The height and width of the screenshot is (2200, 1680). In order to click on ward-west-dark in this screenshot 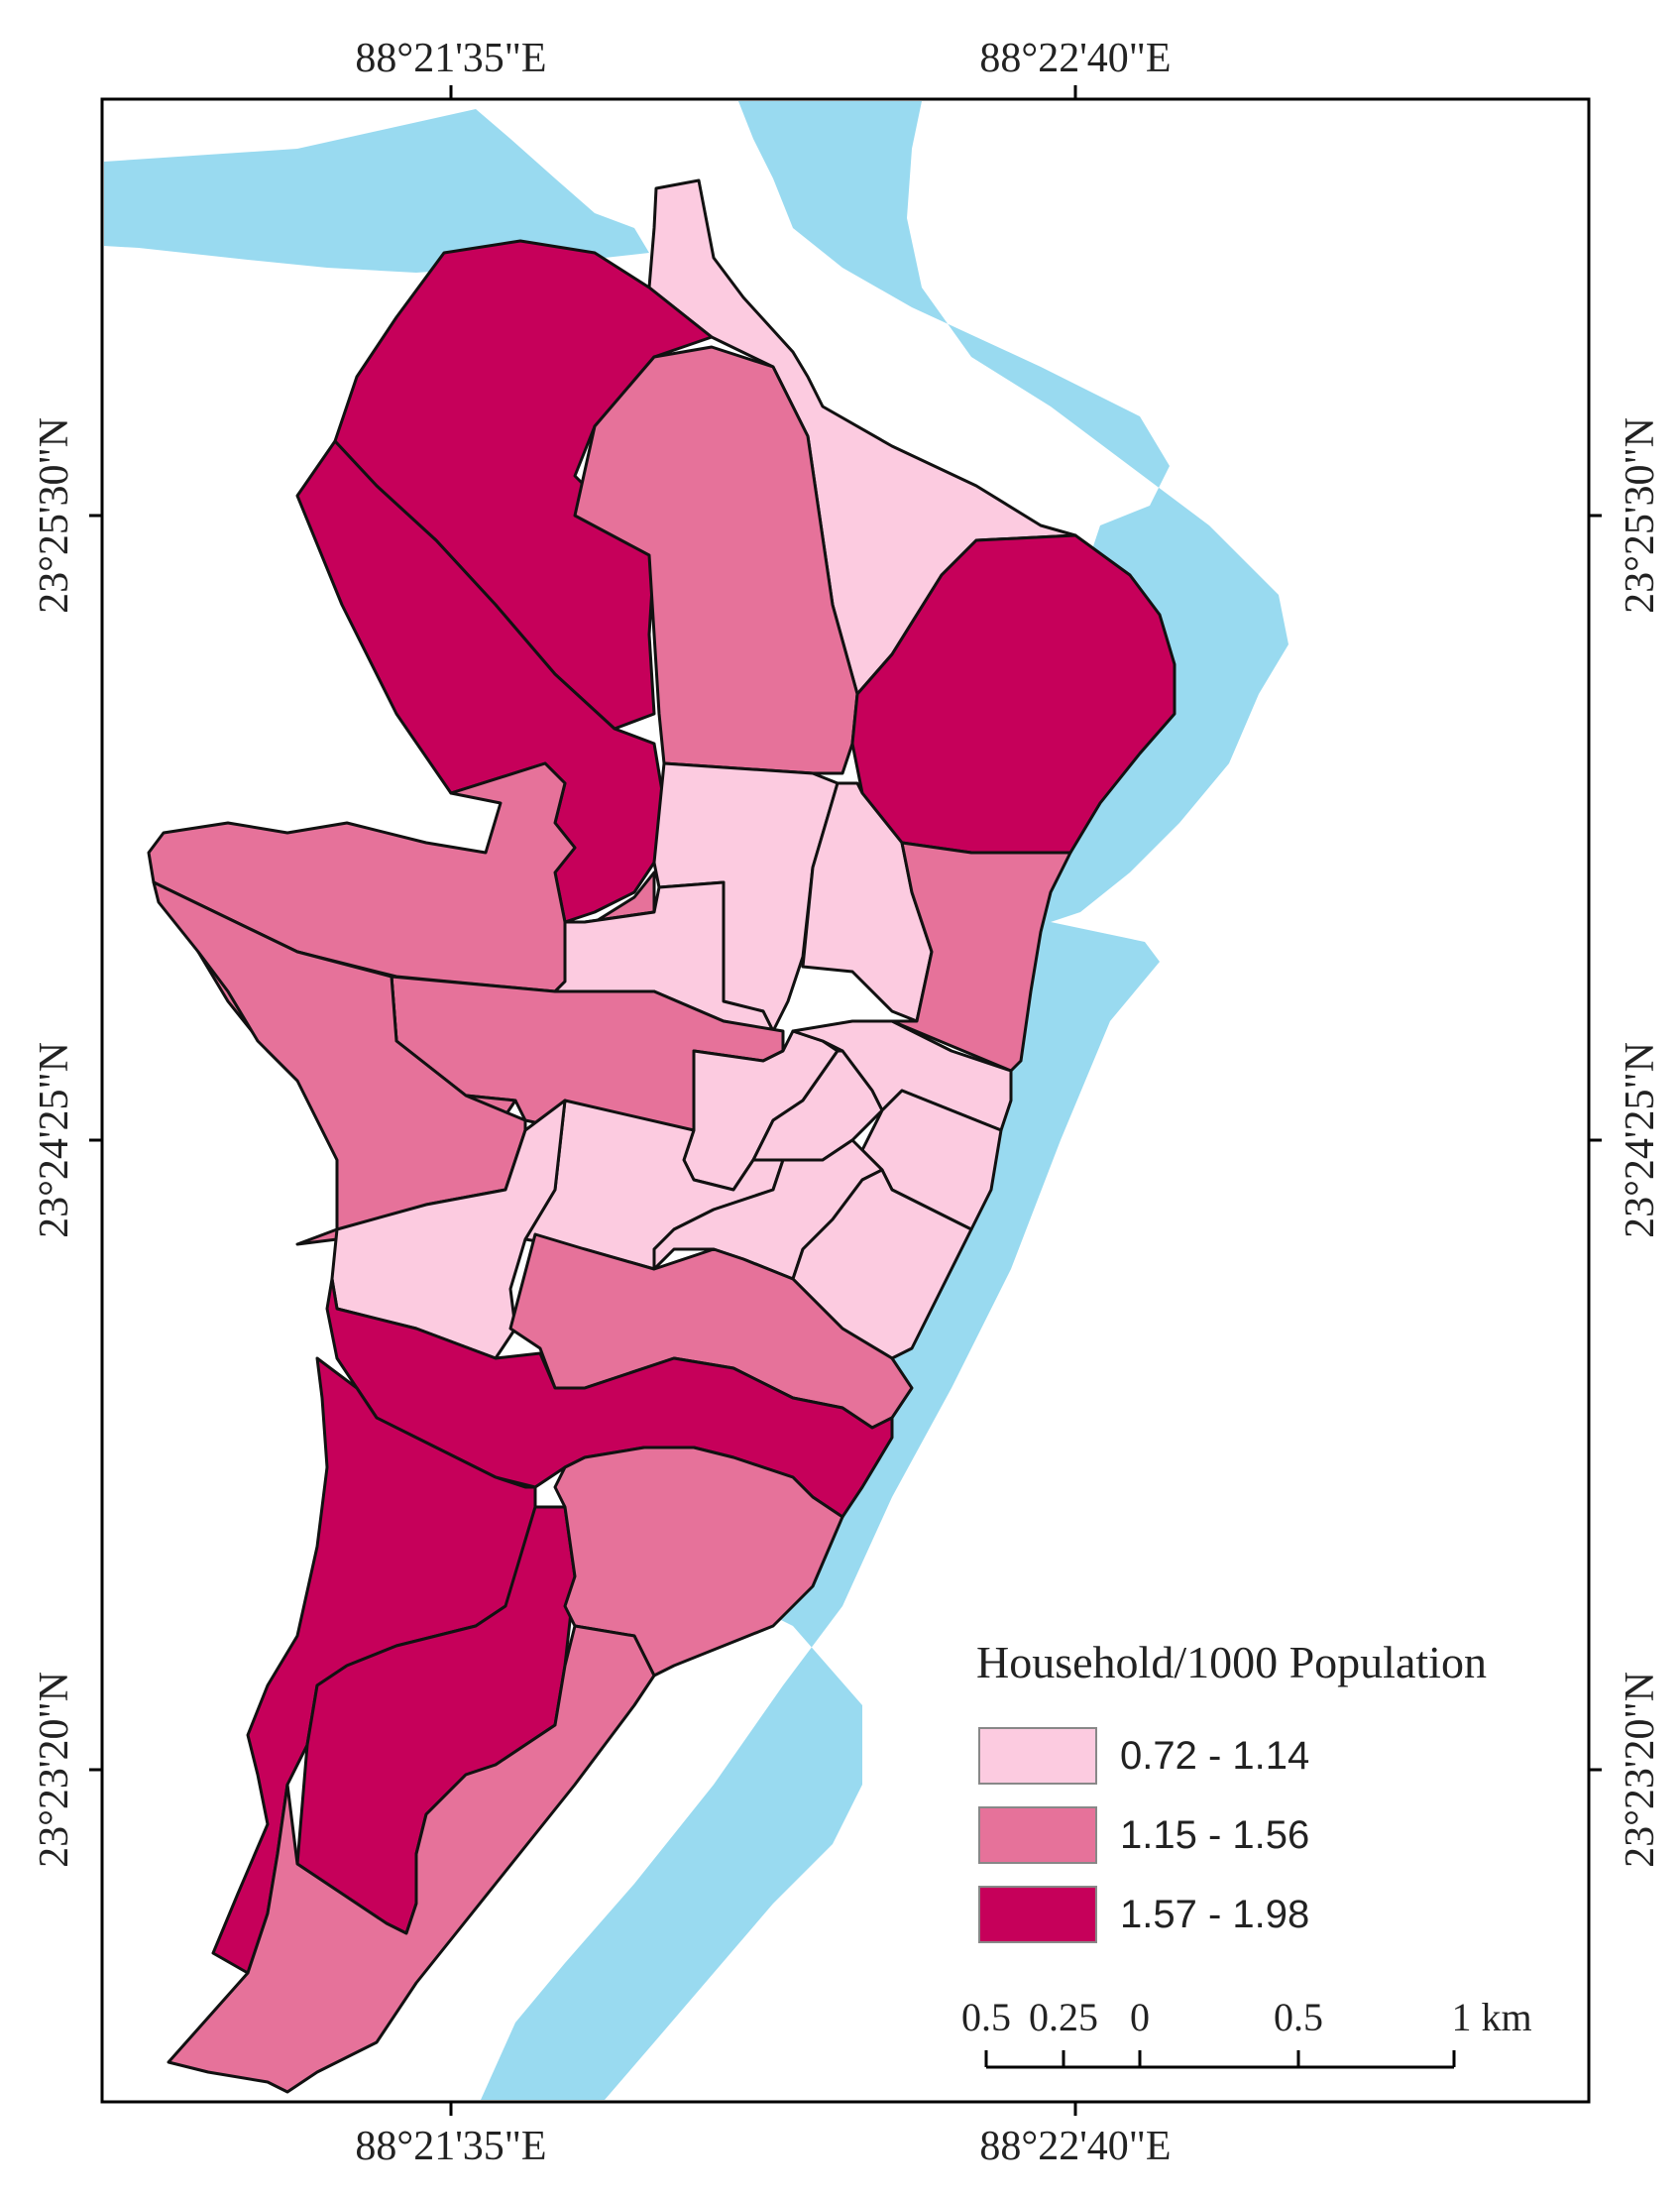, I will do `click(480, 681)`.